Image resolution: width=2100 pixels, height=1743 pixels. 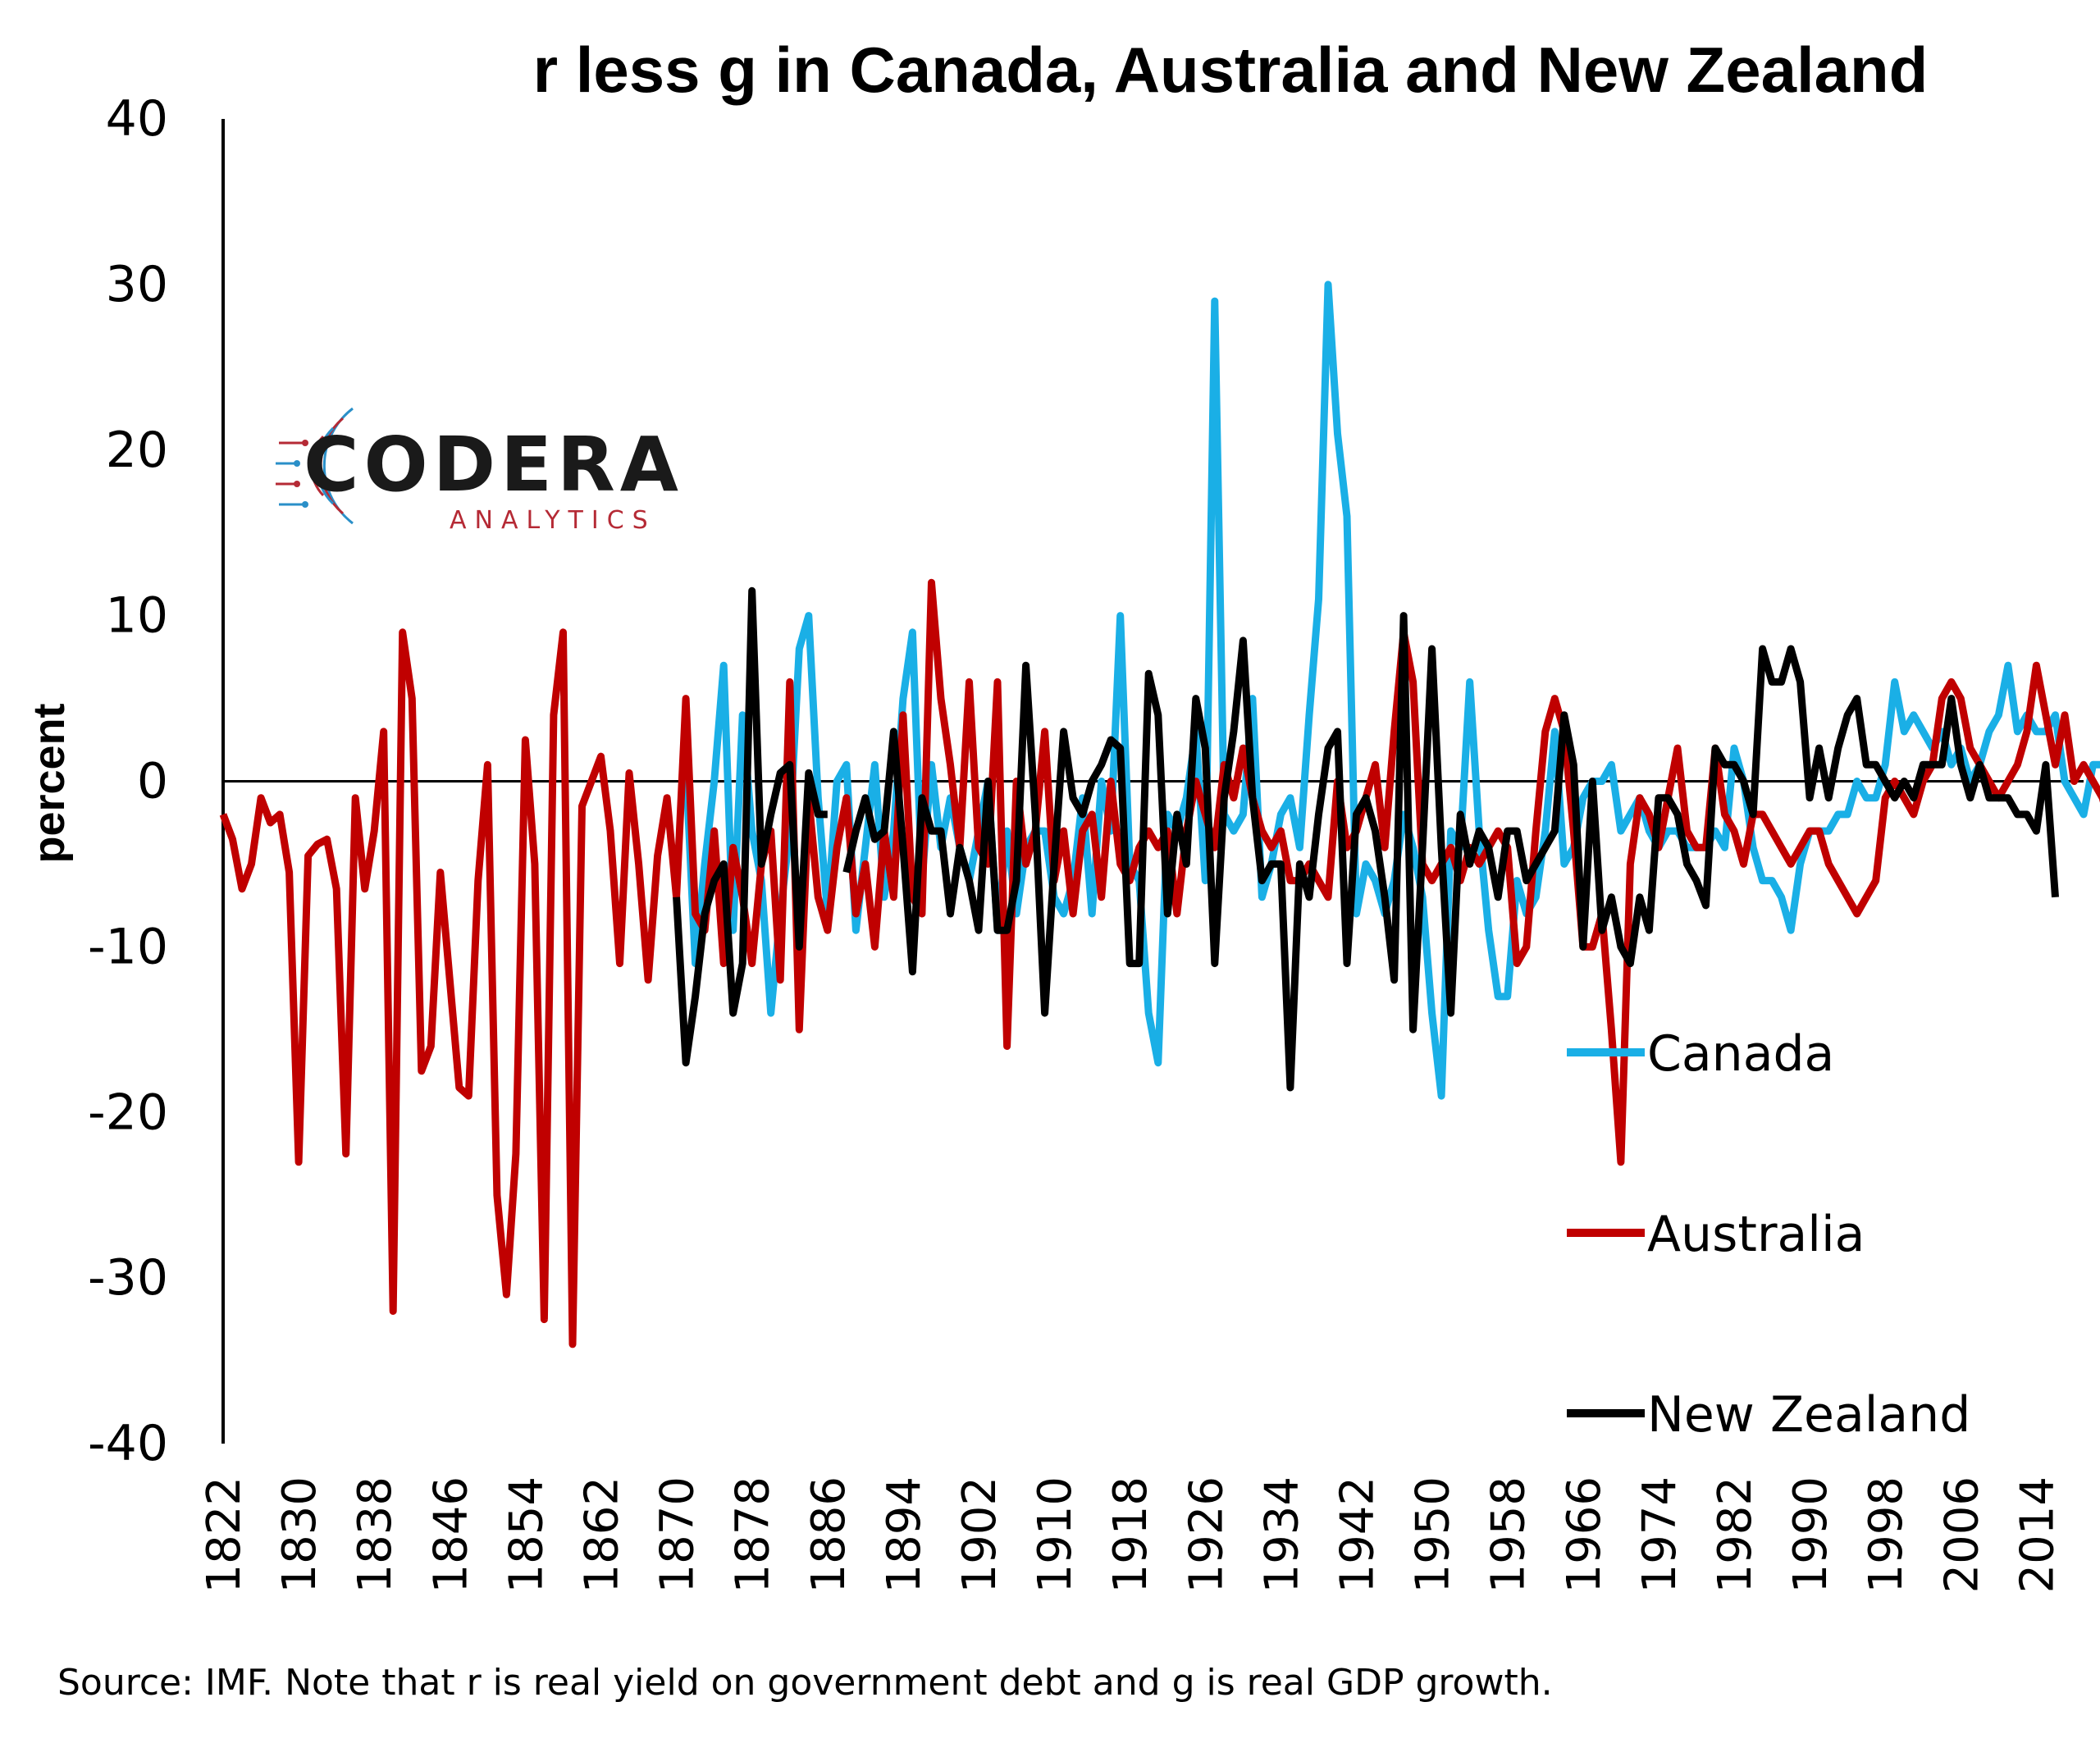 I want to click on x-tick-label: 1822, so click(x=225, y=1535).